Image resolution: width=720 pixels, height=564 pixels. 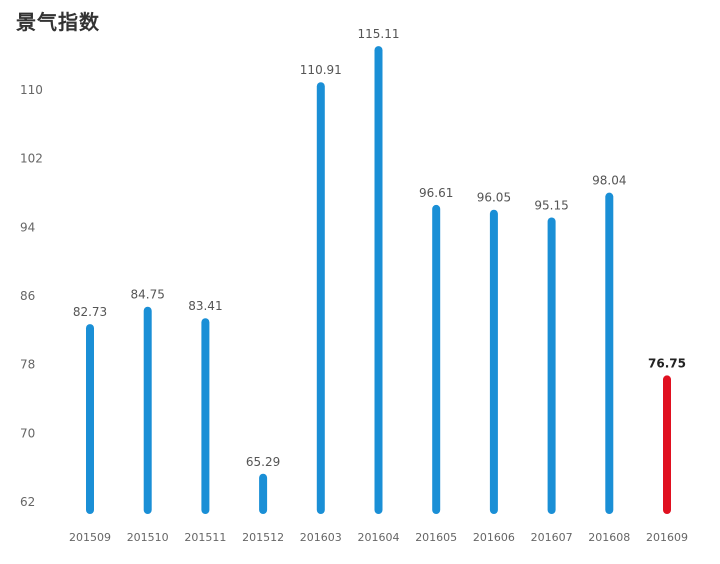 I want to click on y-tick-label: 86, so click(x=27, y=296).